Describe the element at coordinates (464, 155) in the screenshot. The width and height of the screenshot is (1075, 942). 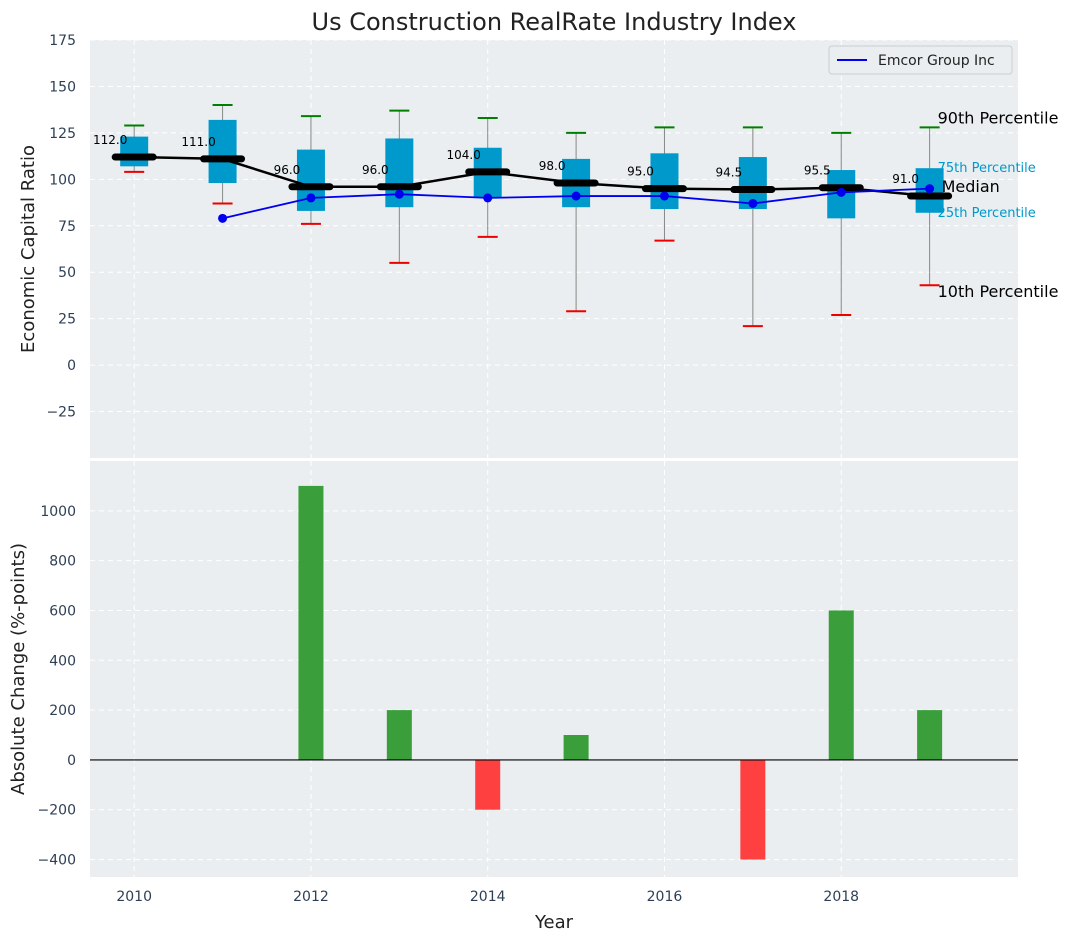
I see `median-value-label: 104.0` at that location.